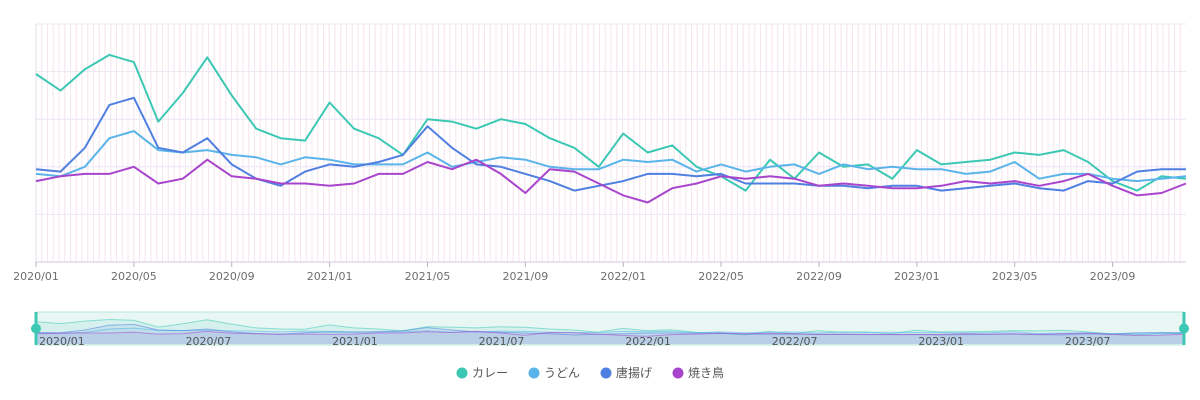  What do you see at coordinates (648, 341) in the screenshot?
I see `zoom-tick-label: 2022/01` at bounding box center [648, 341].